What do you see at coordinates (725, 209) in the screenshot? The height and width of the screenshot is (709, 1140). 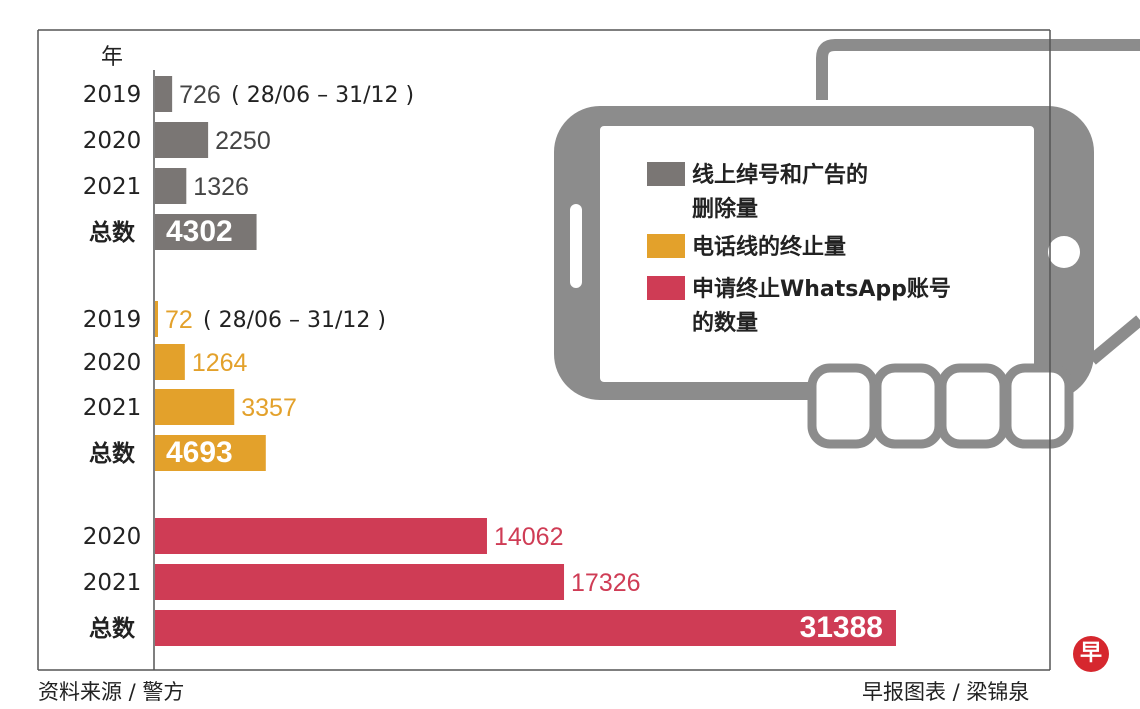 I see `legend-label: 删除量` at bounding box center [725, 209].